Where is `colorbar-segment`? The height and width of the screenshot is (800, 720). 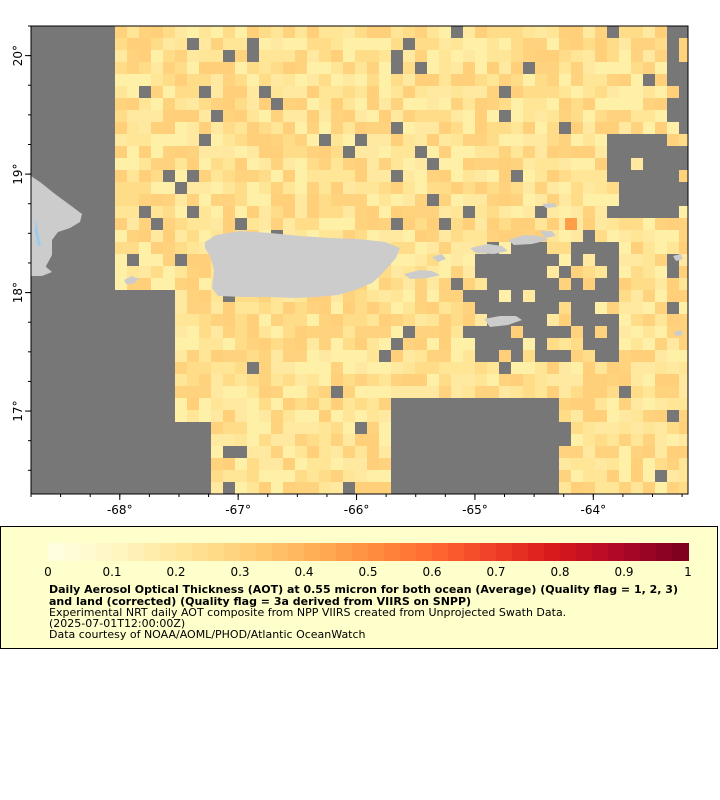 colorbar-segment is located at coordinates (216, 552).